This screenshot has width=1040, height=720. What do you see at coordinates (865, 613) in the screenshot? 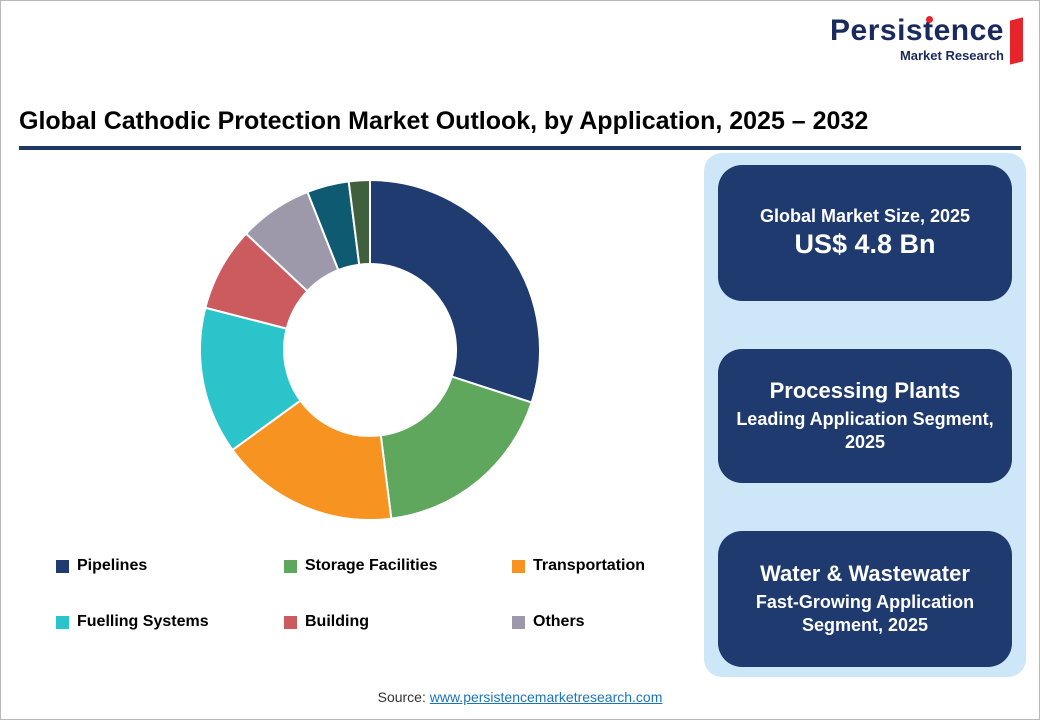
I see `fast-growing-segment-desc: Fast-Growing Application Segment, 2025` at bounding box center [865, 613].